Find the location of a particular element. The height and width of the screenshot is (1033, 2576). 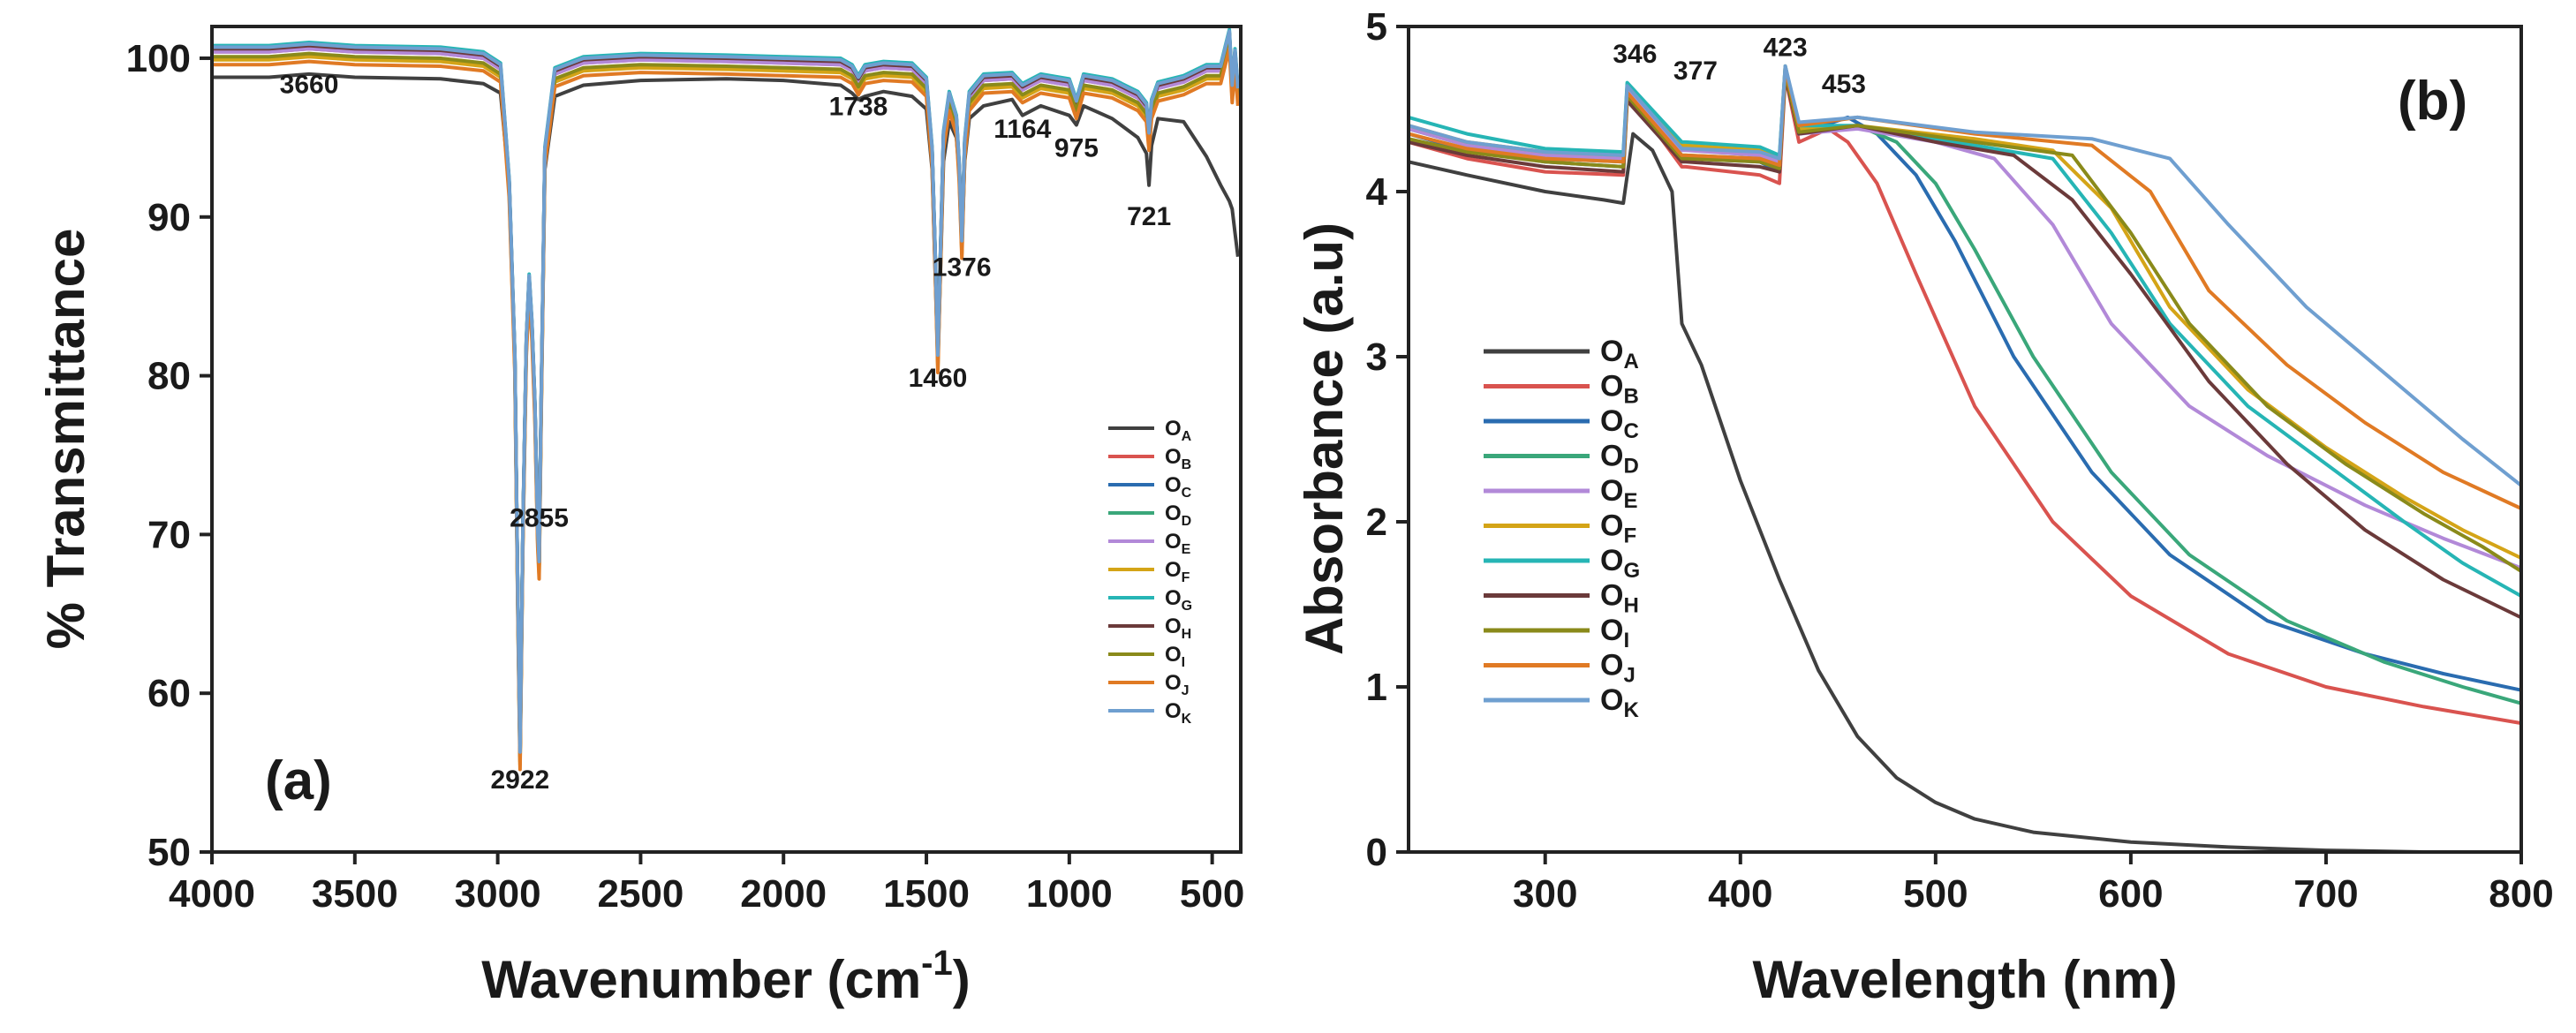

uvvis-legend-label: OB is located at coordinates (1619, 389).